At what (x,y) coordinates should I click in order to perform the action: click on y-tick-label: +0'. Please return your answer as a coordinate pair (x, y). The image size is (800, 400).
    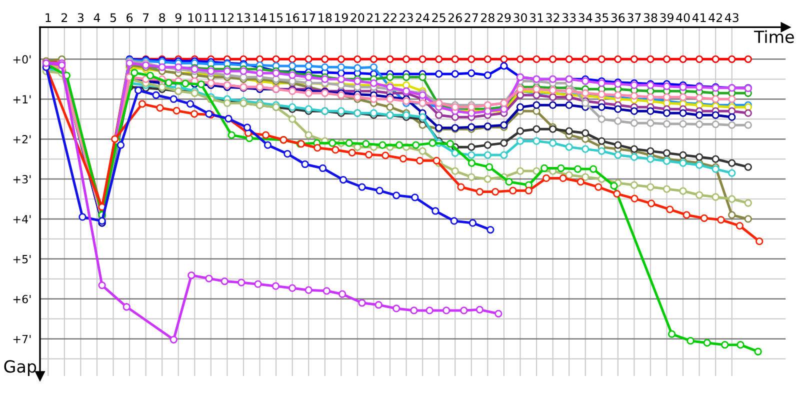
    Looking at the image, I should click on (22, 59).